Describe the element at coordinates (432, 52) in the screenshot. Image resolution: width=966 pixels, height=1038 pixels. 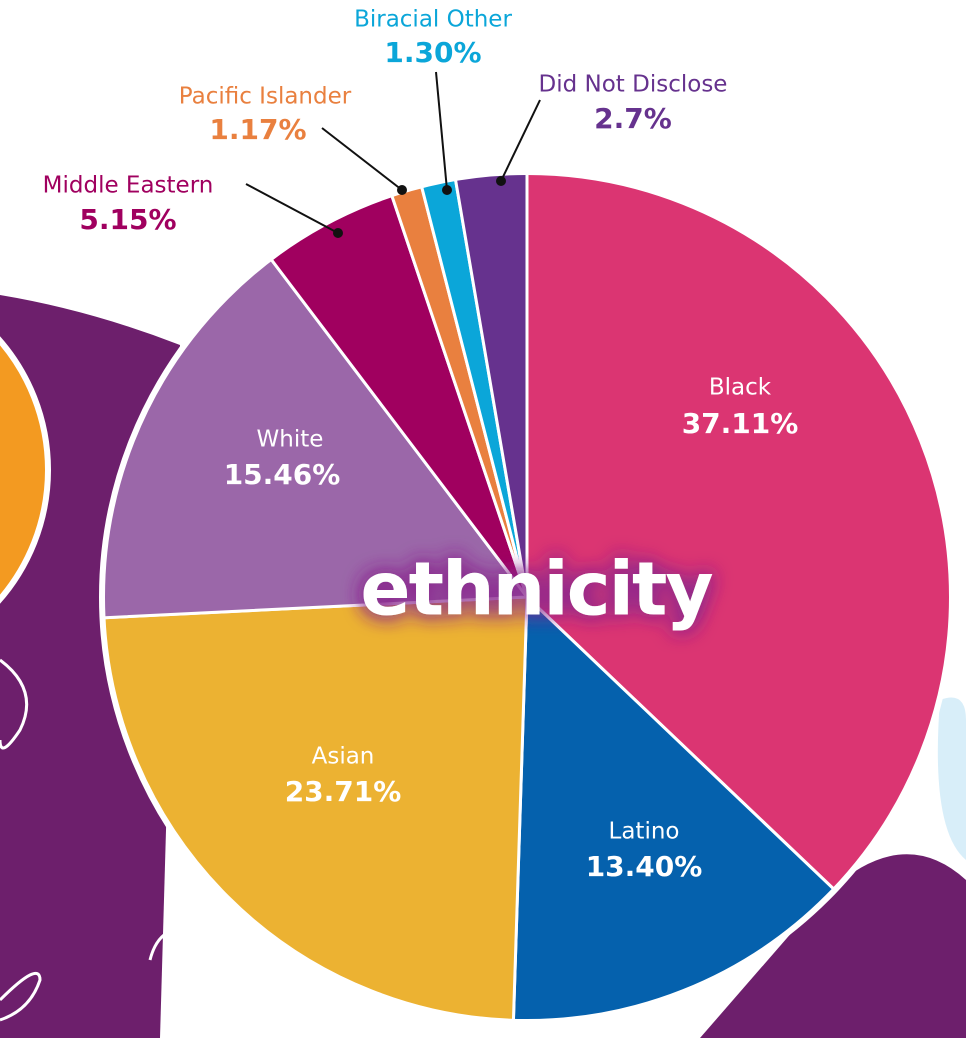
I see `slice-value: 1.30%` at that location.